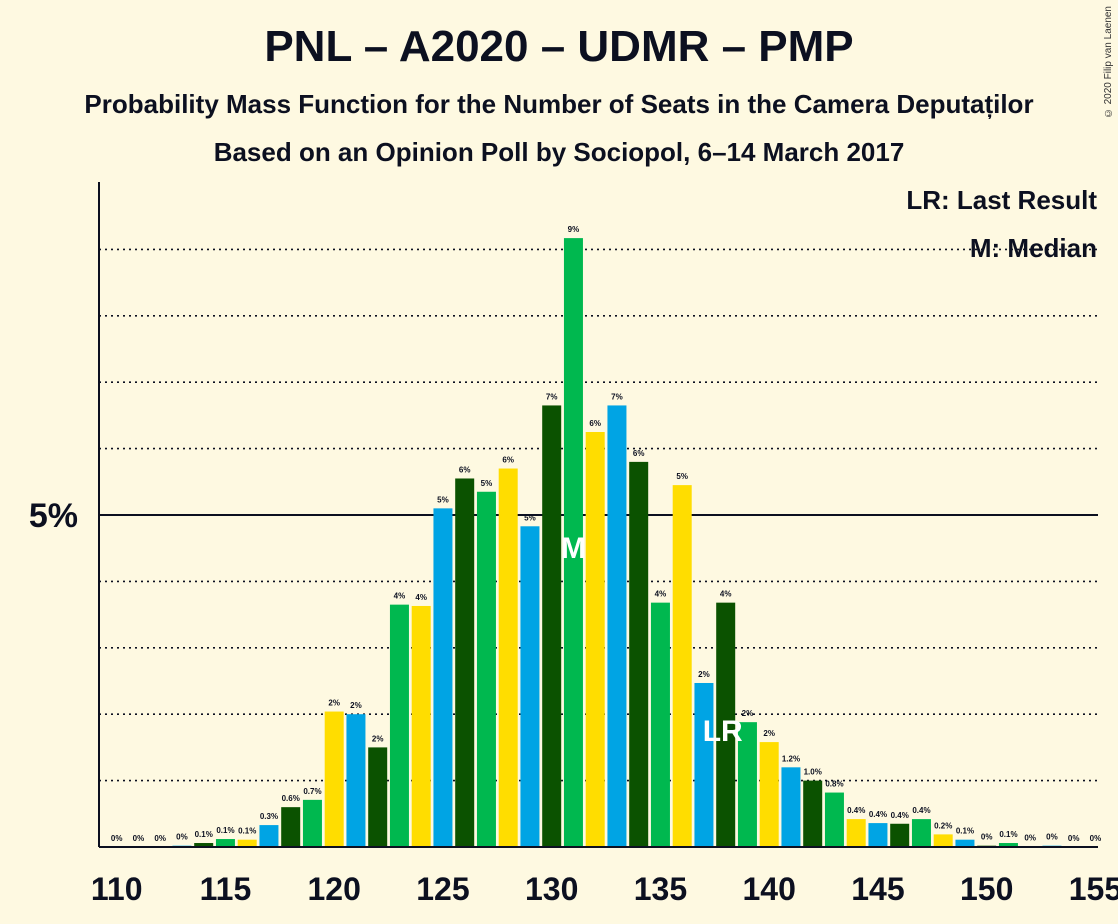 The image size is (1118, 924). What do you see at coordinates (639, 453) in the screenshot?
I see `bar-label-seat-134: 6%` at bounding box center [639, 453].